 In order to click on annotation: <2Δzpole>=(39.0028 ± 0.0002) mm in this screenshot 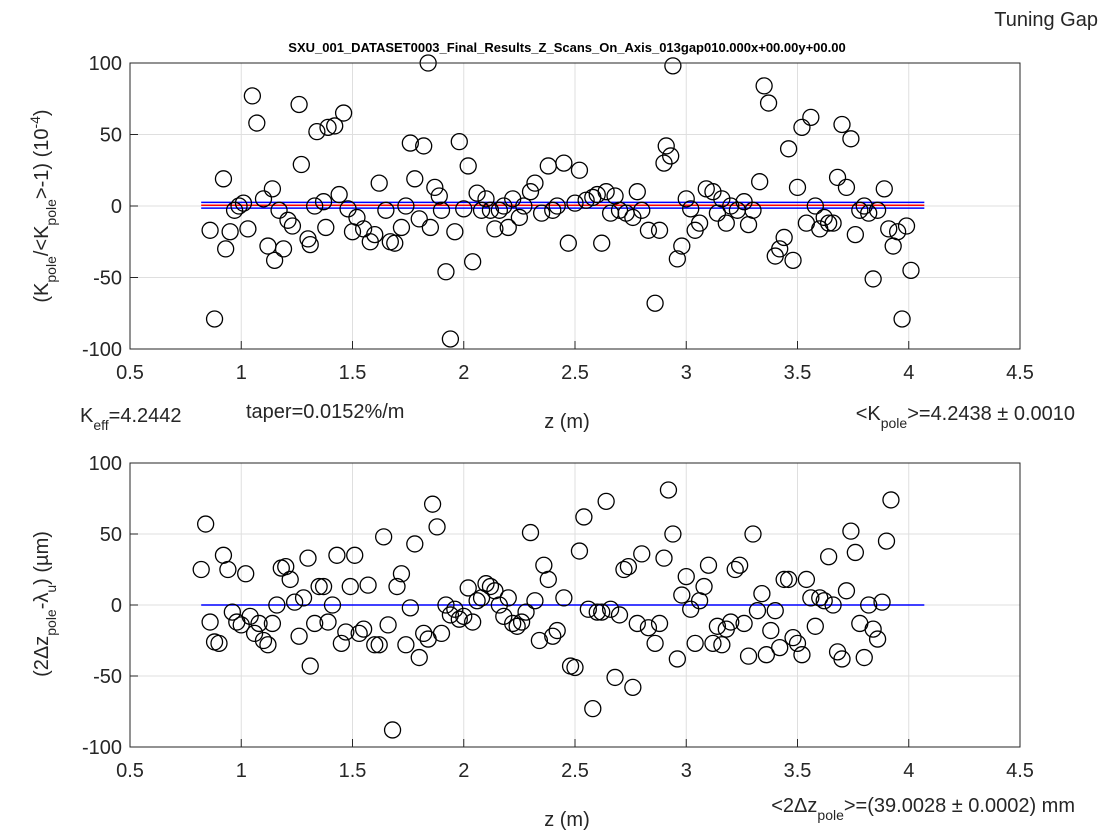, I will do `click(923, 809)`.